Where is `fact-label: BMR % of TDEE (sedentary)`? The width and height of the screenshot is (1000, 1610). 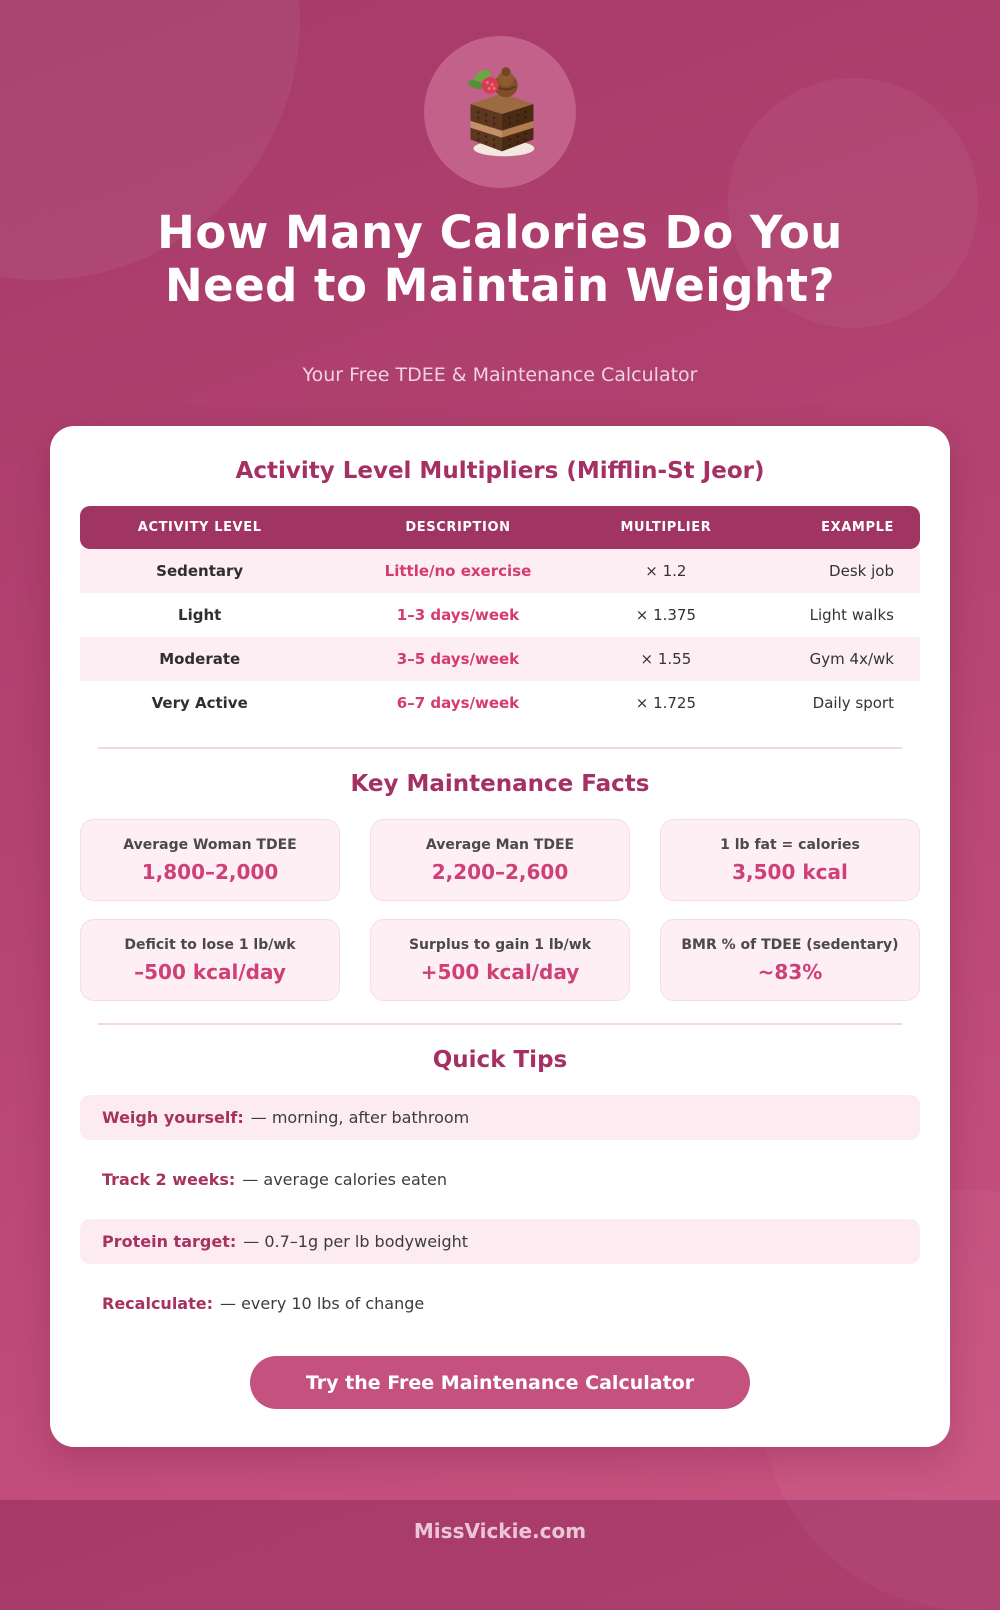
fact-label: BMR % of TDEE (sedentary) is located at coordinates (790, 945).